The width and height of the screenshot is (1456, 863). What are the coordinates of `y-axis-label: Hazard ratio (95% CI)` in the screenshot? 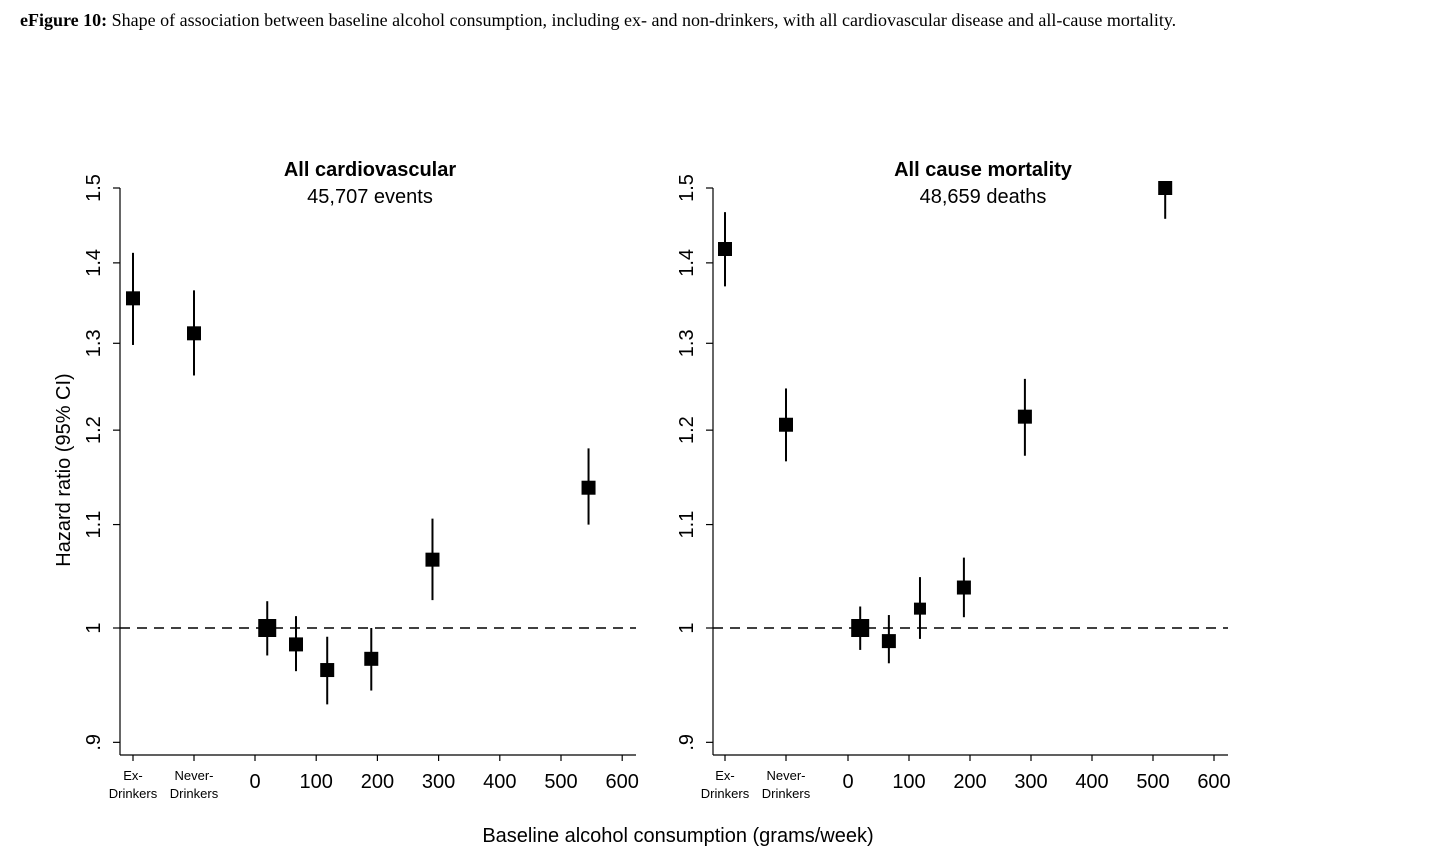 It's located at (64, 469).